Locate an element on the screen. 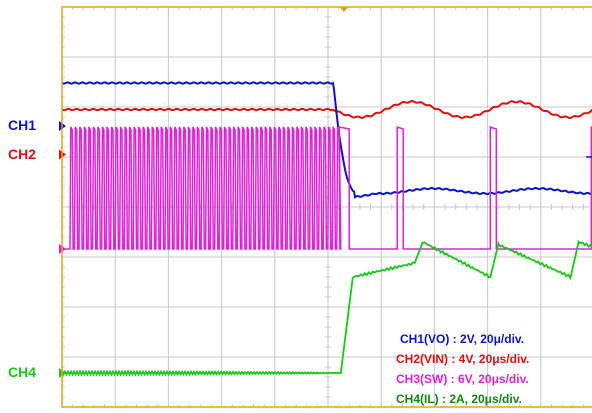 This screenshot has width=592, height=413. channel-label-ch4: CH4 is located at coordinates (22, 372).